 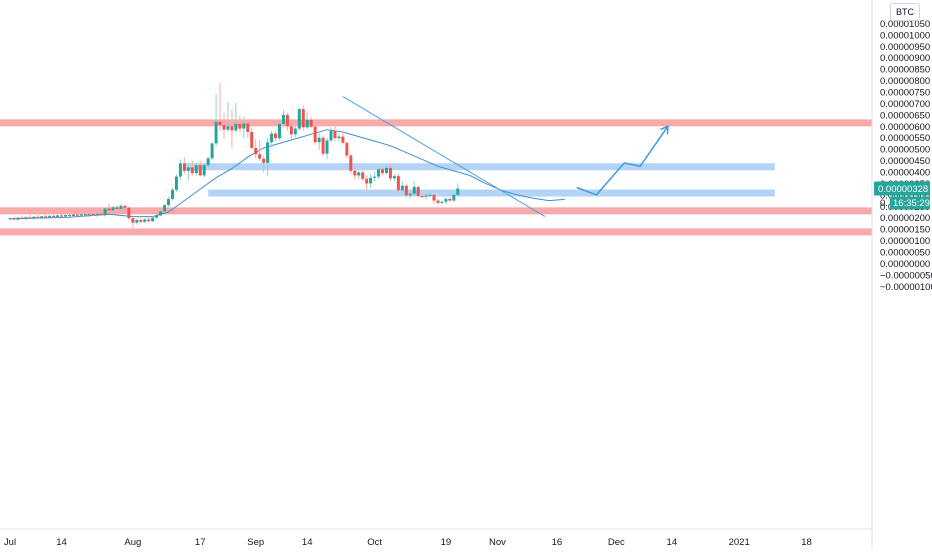 I want to click on descending-trendline, so click(x=444, y=157).